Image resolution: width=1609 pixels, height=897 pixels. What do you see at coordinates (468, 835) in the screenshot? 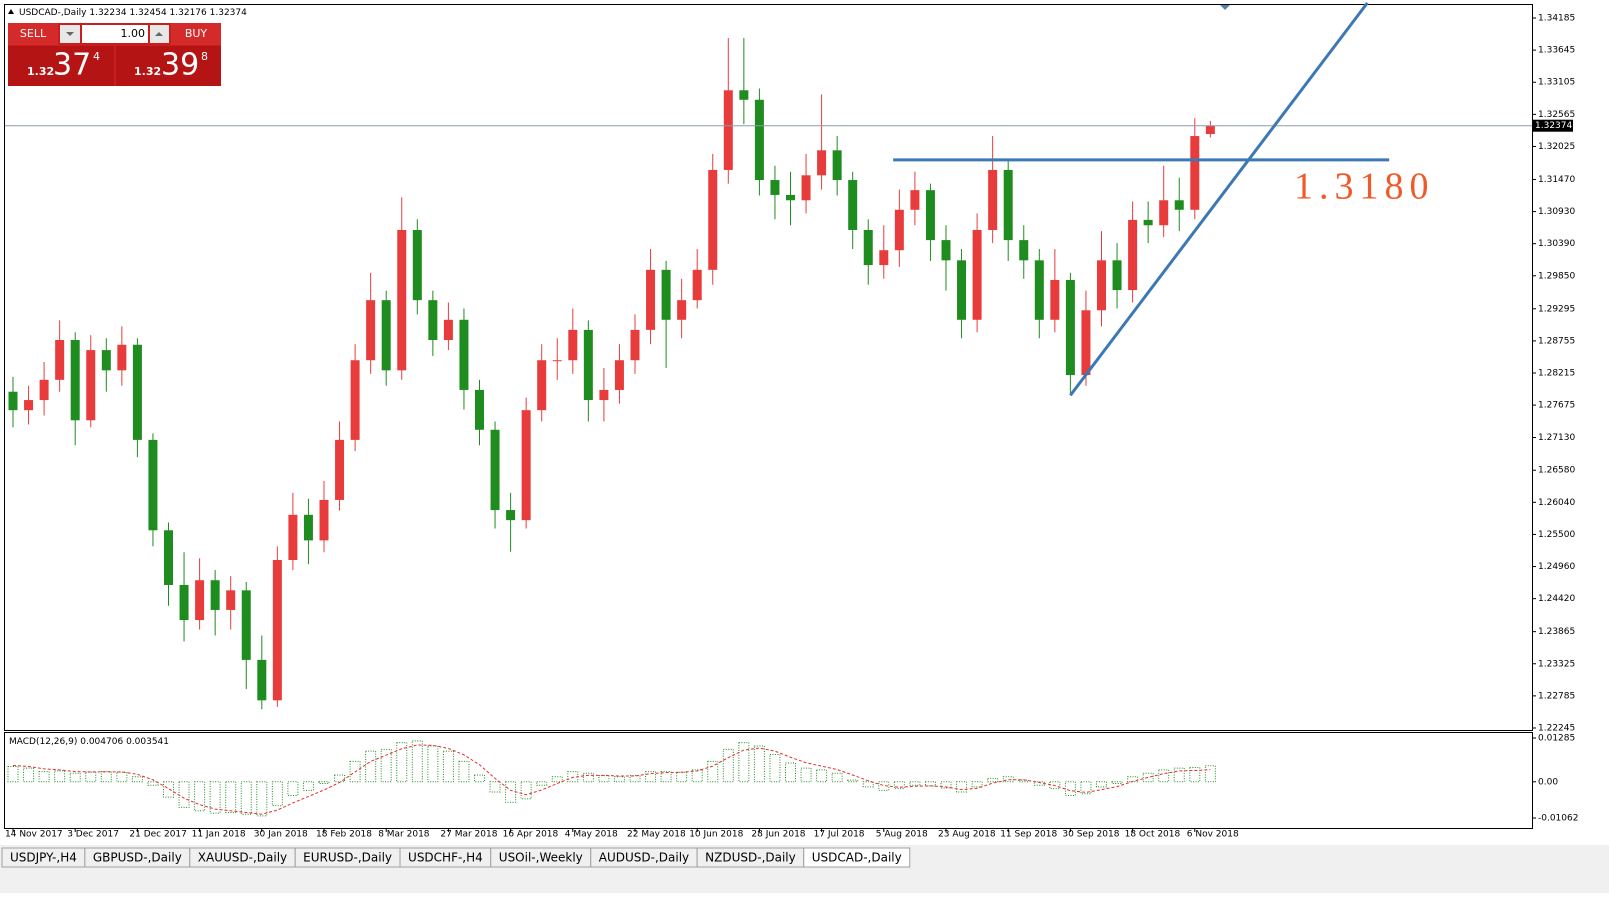
I see `x-tick-label: 27 Mar 2018` at bounding box center [468, 835].